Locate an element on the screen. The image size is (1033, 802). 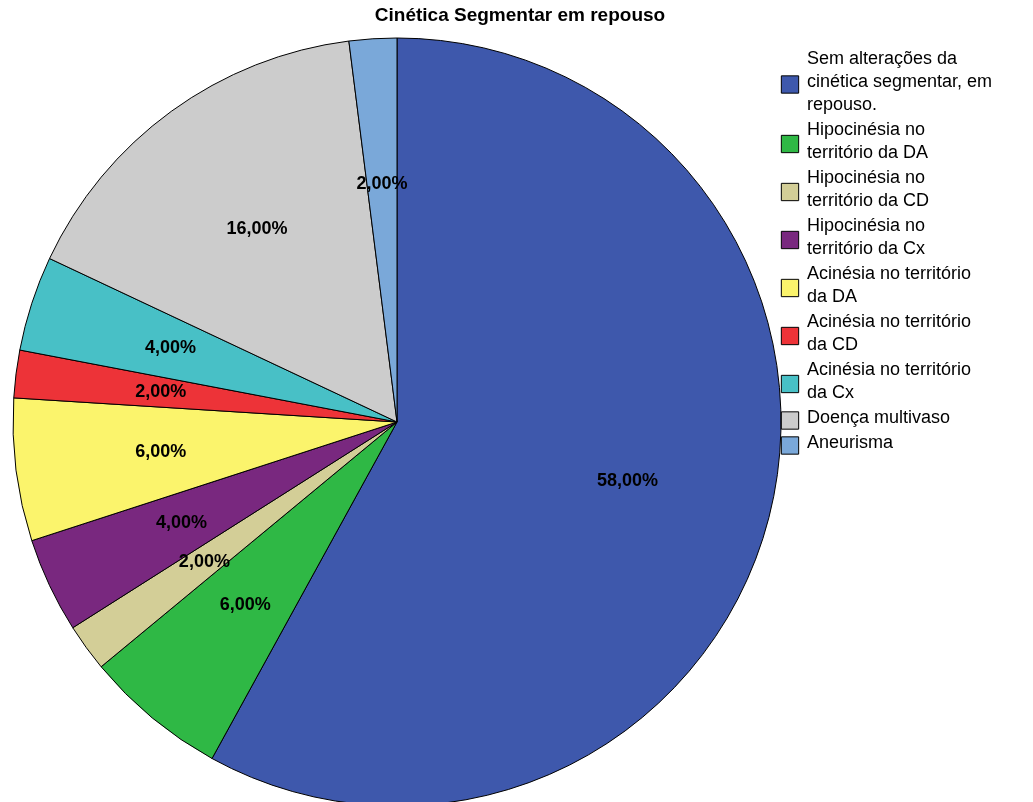
legend-label: Acinésia no território da CD is located at coordinates (889, 332).